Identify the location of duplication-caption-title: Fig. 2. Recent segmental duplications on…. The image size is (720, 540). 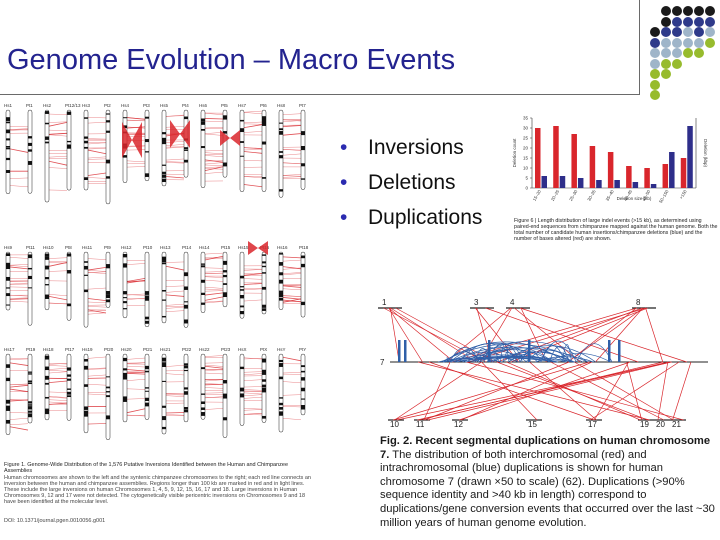
(545, 448).